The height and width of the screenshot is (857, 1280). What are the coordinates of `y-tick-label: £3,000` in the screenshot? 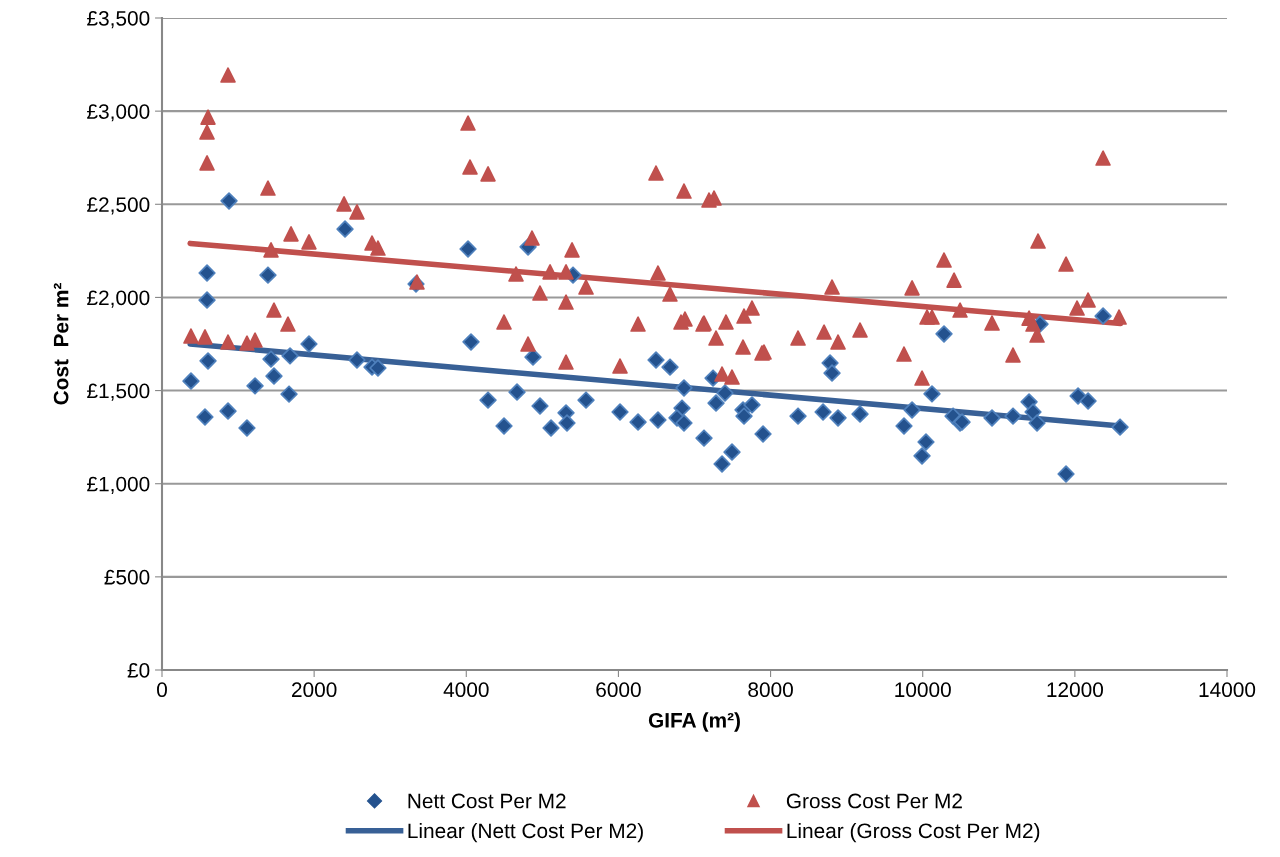 It's located at (118, 113).